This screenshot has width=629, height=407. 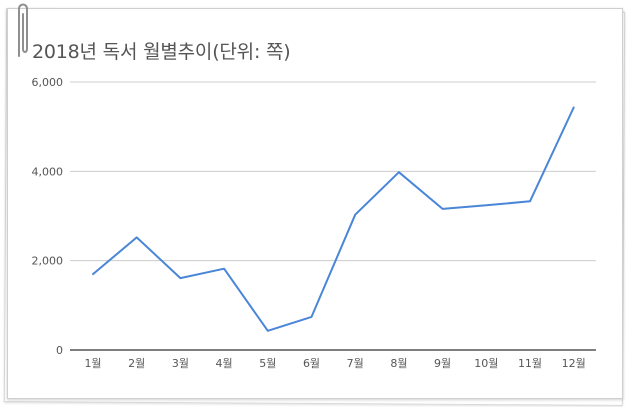 What do you see at coordinates (334, 363) in the screenshot?
I see `x-axis-ticks: 1월 2월 3월 4월 5월 6월 7월 8월 9월 10월 11월 12월` at bounding box center [334, 363].